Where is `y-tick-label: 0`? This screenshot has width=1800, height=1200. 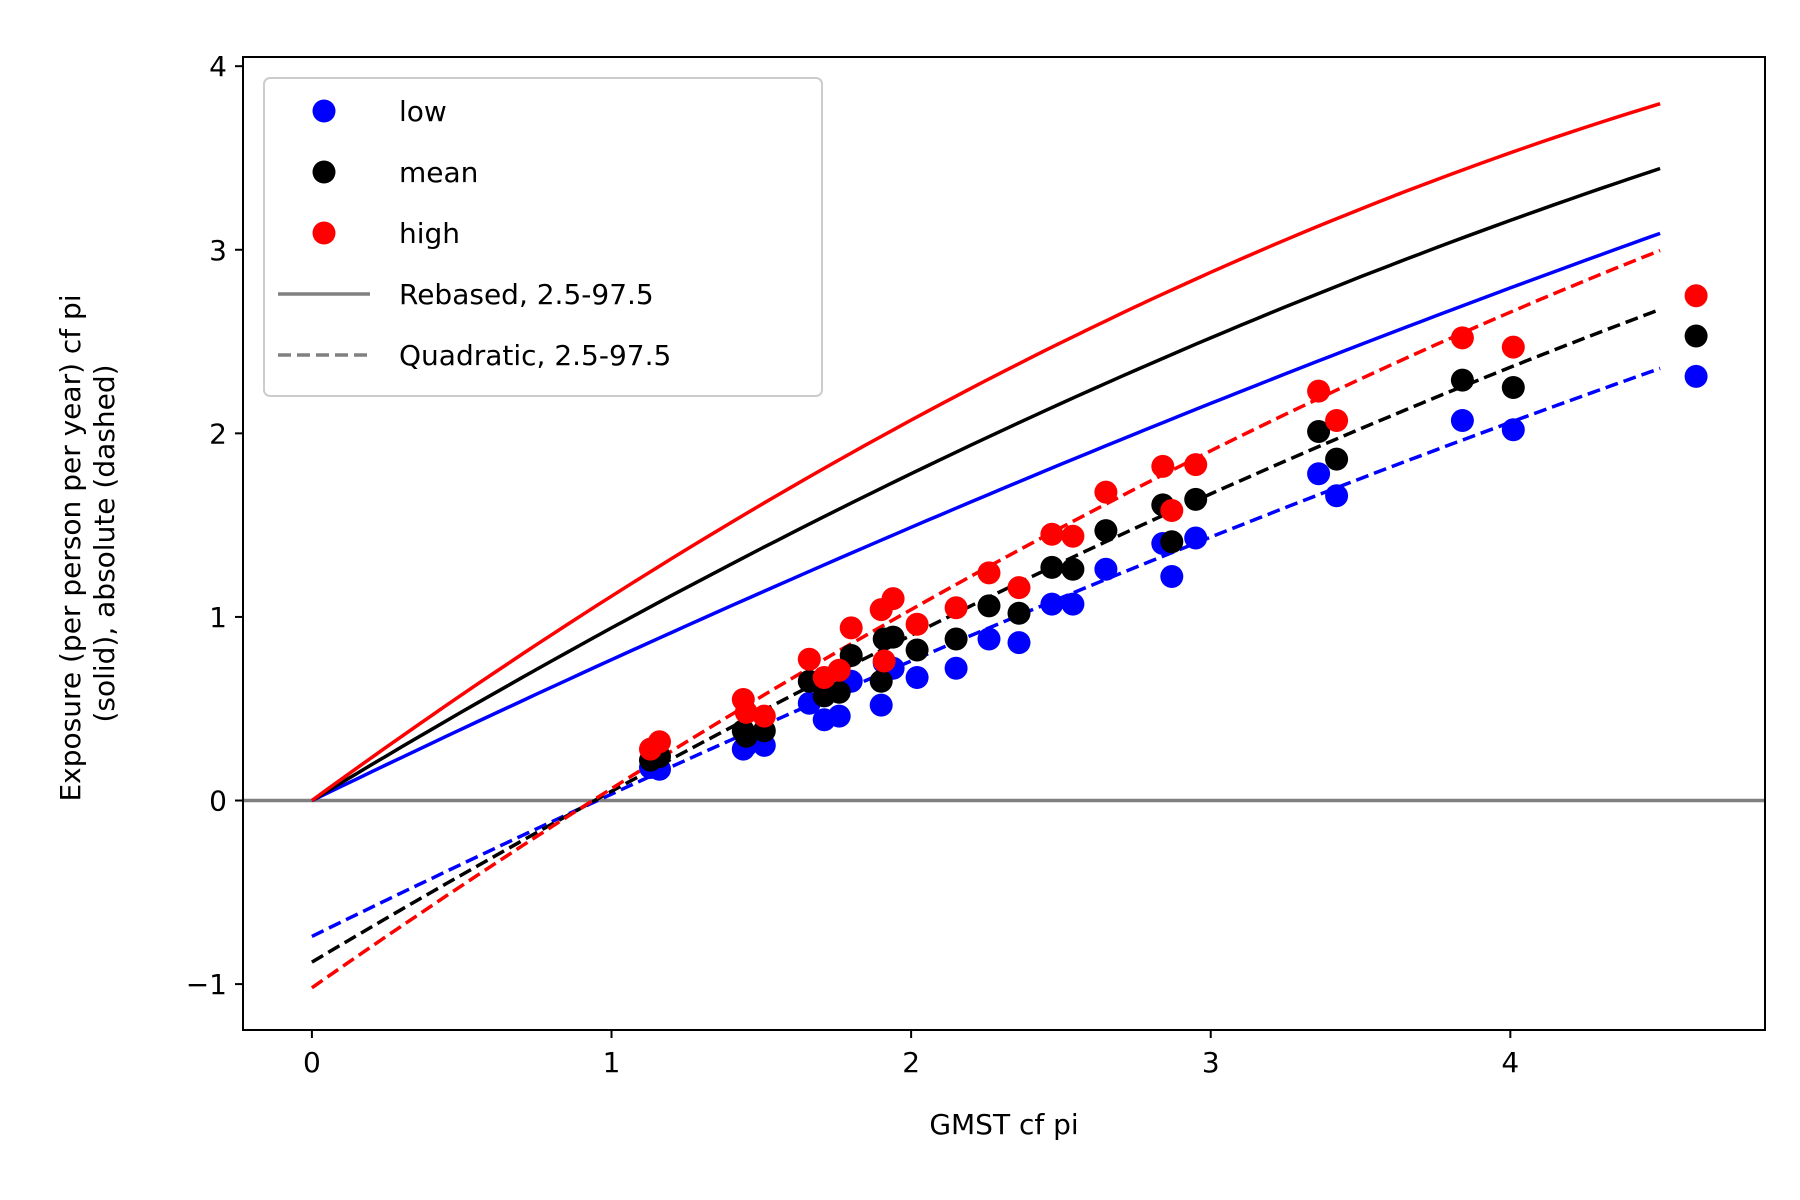
y-tick-label: 0 is located at coordinates (218, 801).